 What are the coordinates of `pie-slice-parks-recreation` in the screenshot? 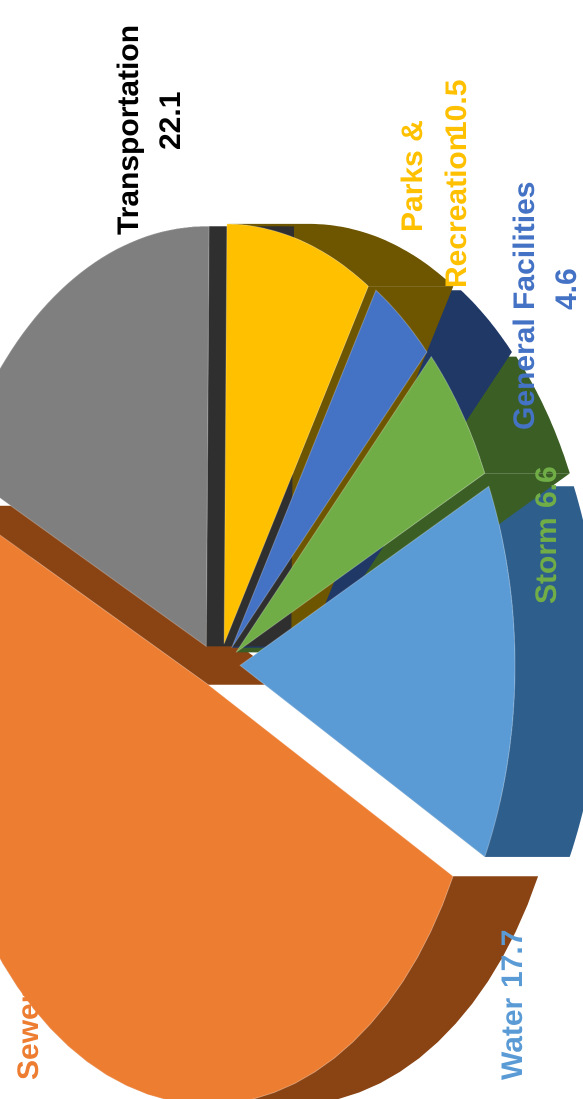 It's located at (296, 434).